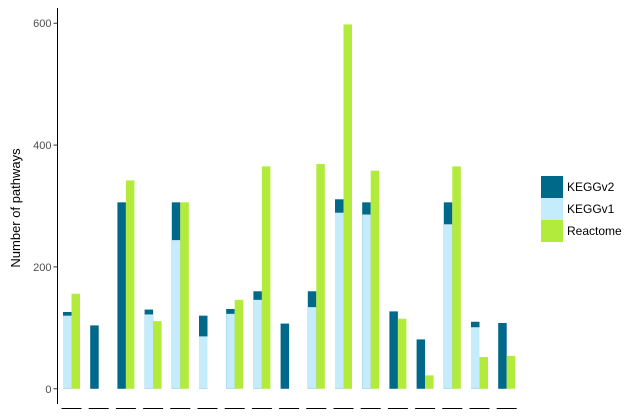  Describe the element at coordinates (591, 187) in the screenshot. I see `legend-label: KEGGv2` at that location.